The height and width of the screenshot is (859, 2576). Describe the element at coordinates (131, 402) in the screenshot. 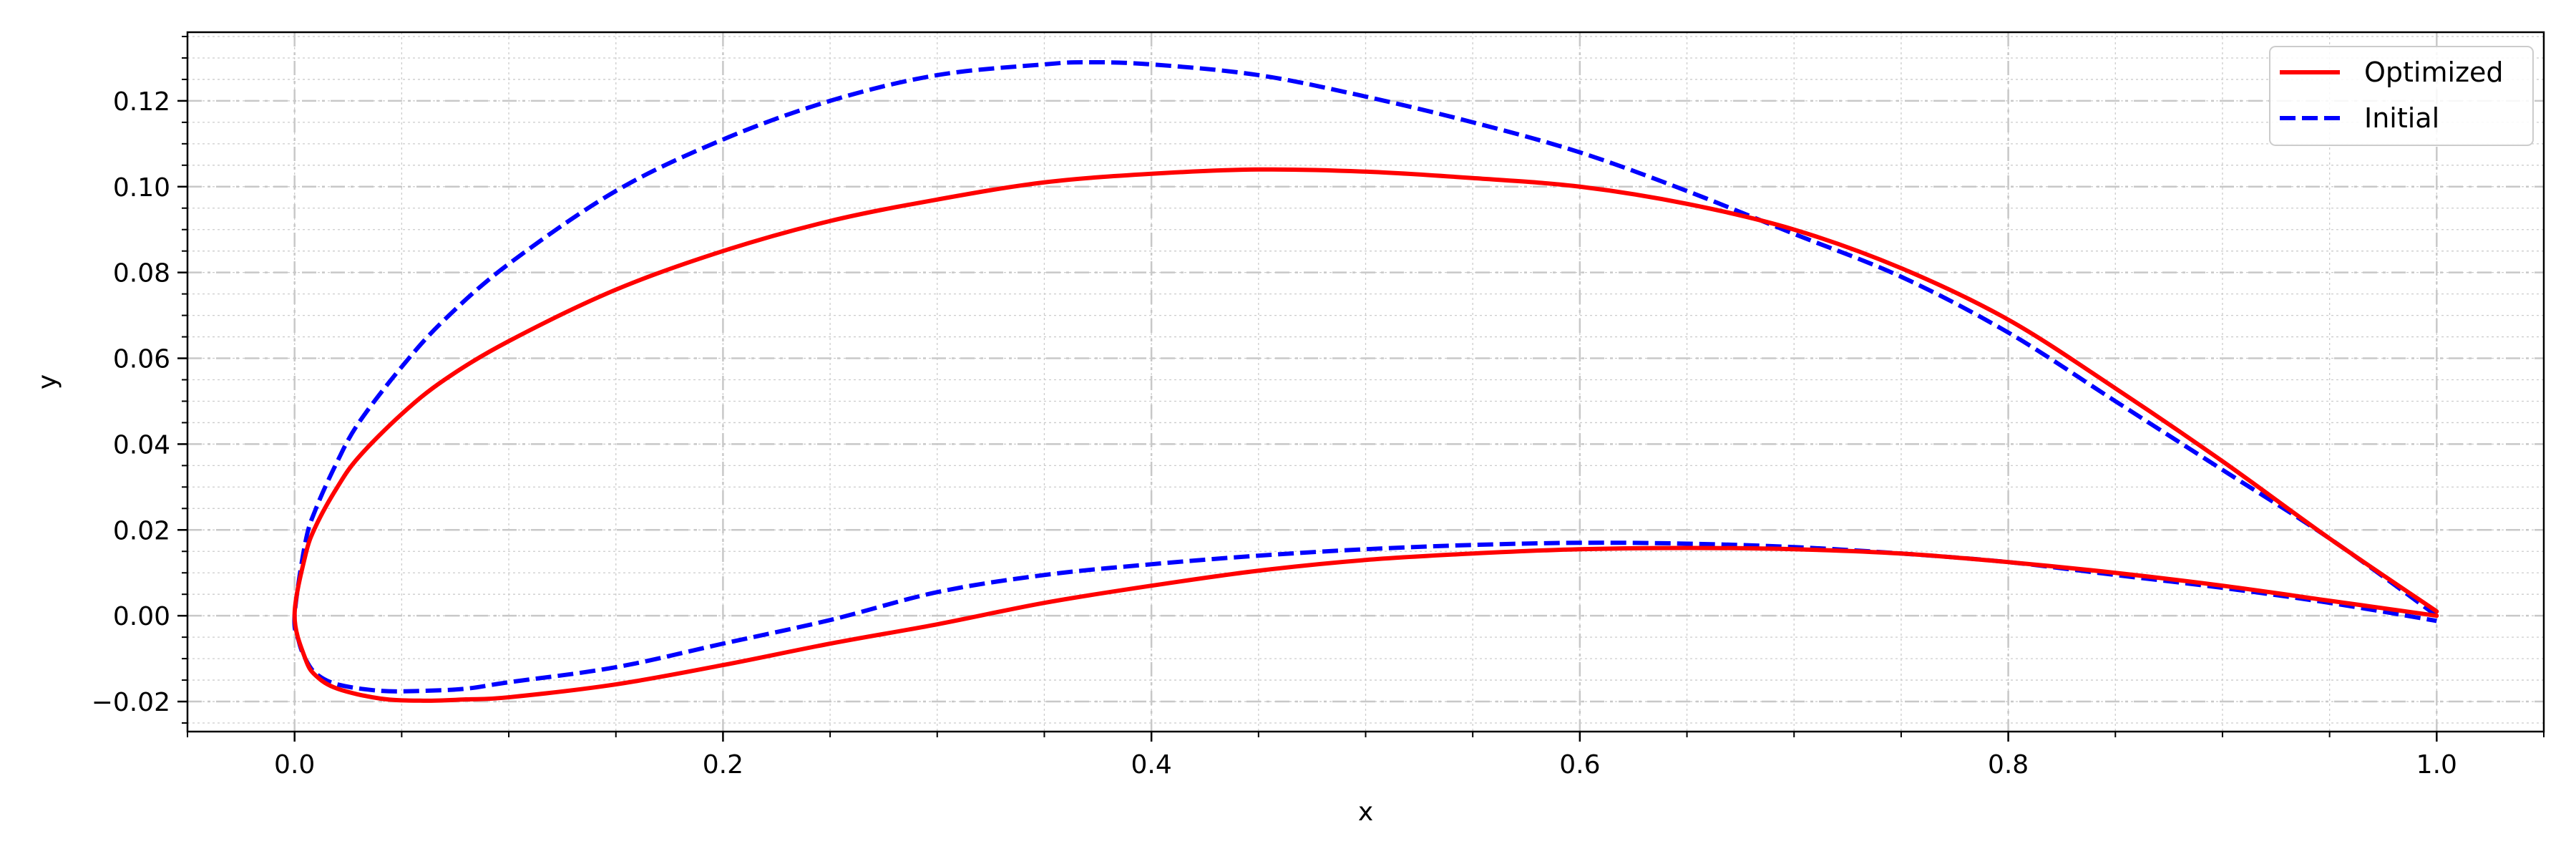

I see `y-tick-labels: −0.02 0.00 0.02 0.04 0.06 0.08 0.10 0.12` at that location.